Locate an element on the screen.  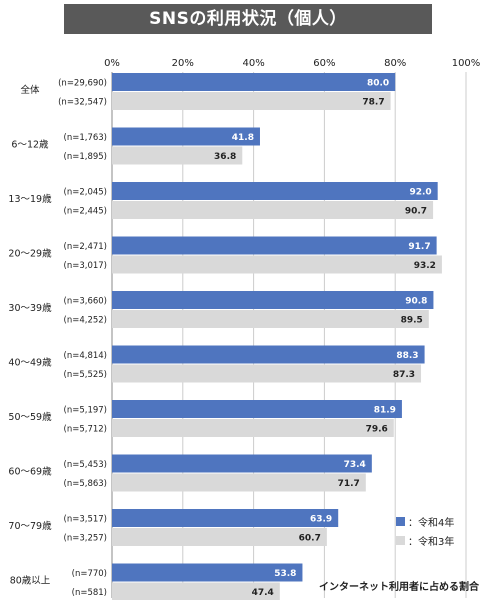
n-label: (n=1,895) is located at coordinates (85, 157).